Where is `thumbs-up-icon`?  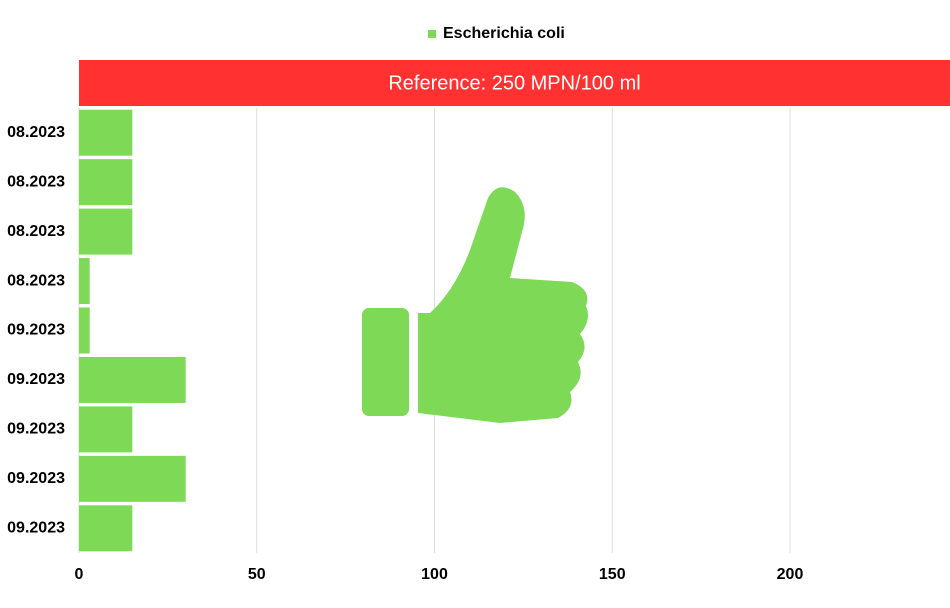 thumbs-up-icon is located at coordinates (475, 305).